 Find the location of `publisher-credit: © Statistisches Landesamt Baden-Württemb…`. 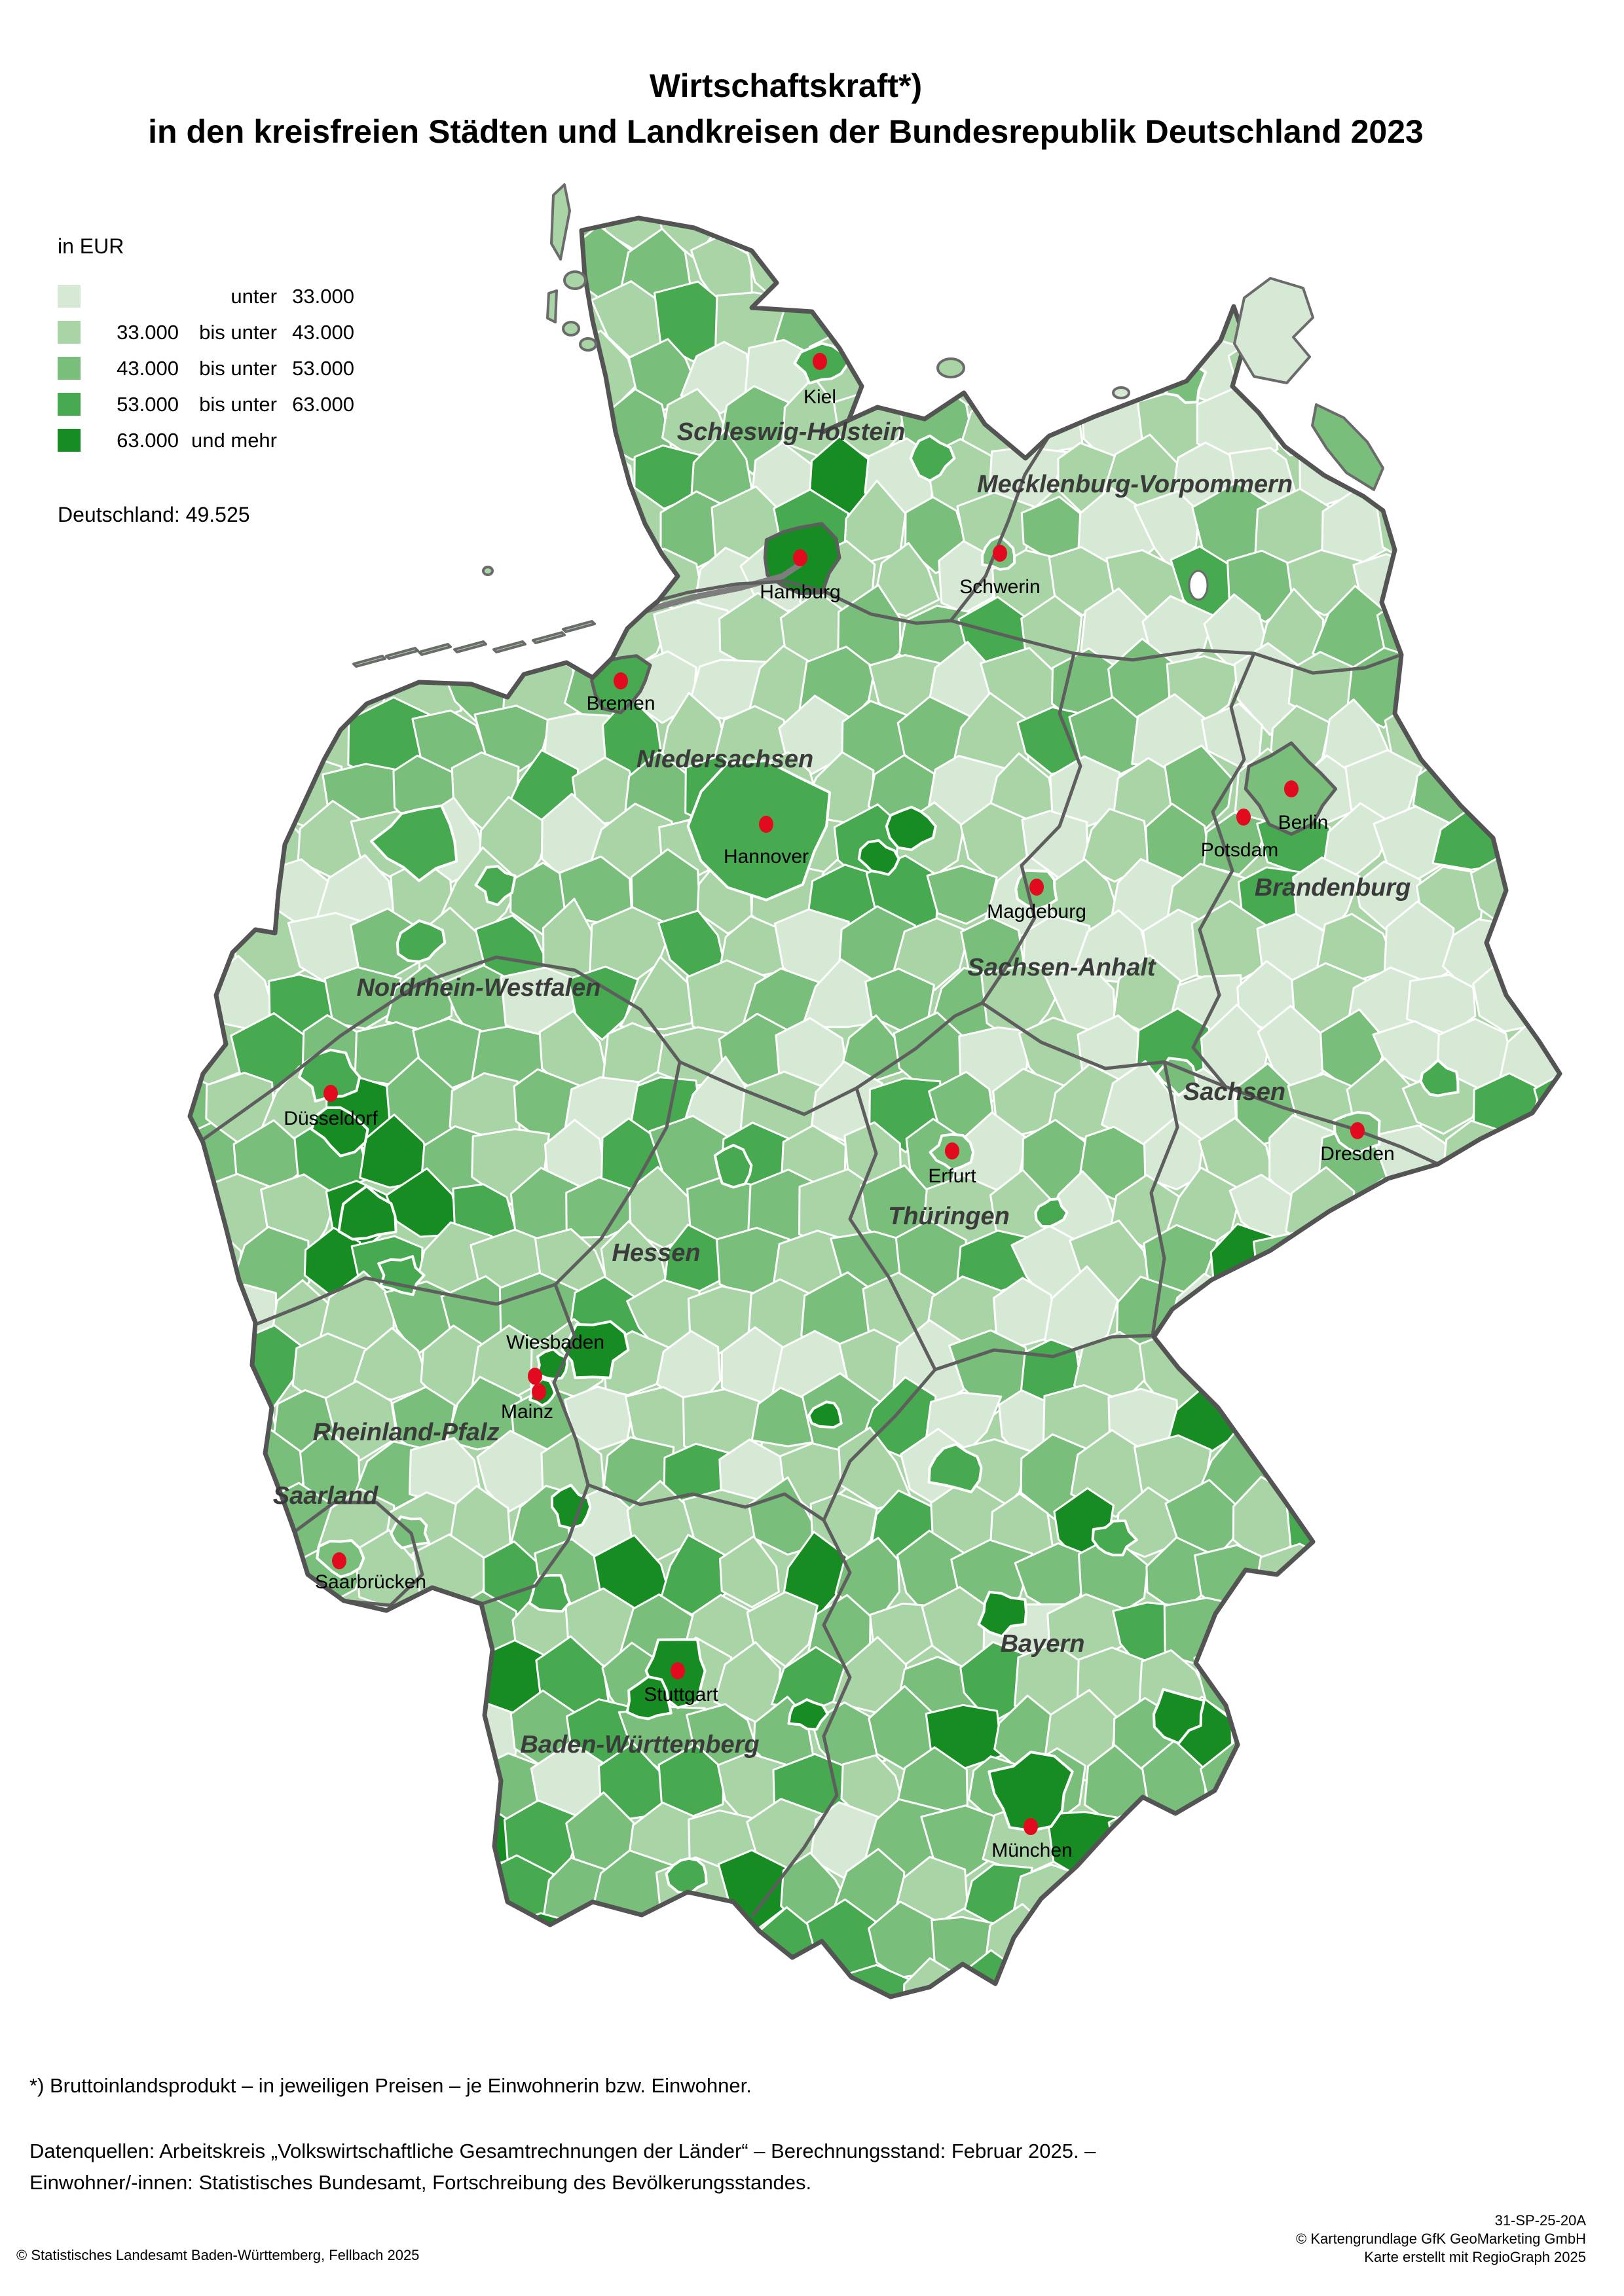

publisher-credit: © Statistisches Landesamt Baden-Württemb… is located at coordinates (218, 2255).